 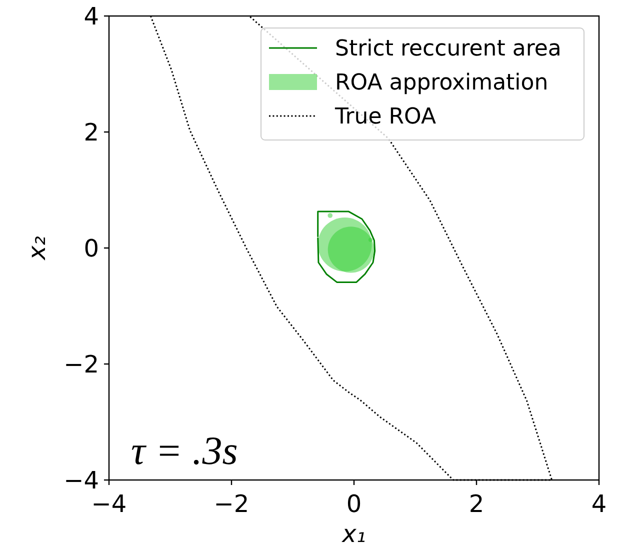 What do you see at coordinates (353, 534) in the screenshot?
I see `x-axis-title: x₁` at bounding box center [353, 534].